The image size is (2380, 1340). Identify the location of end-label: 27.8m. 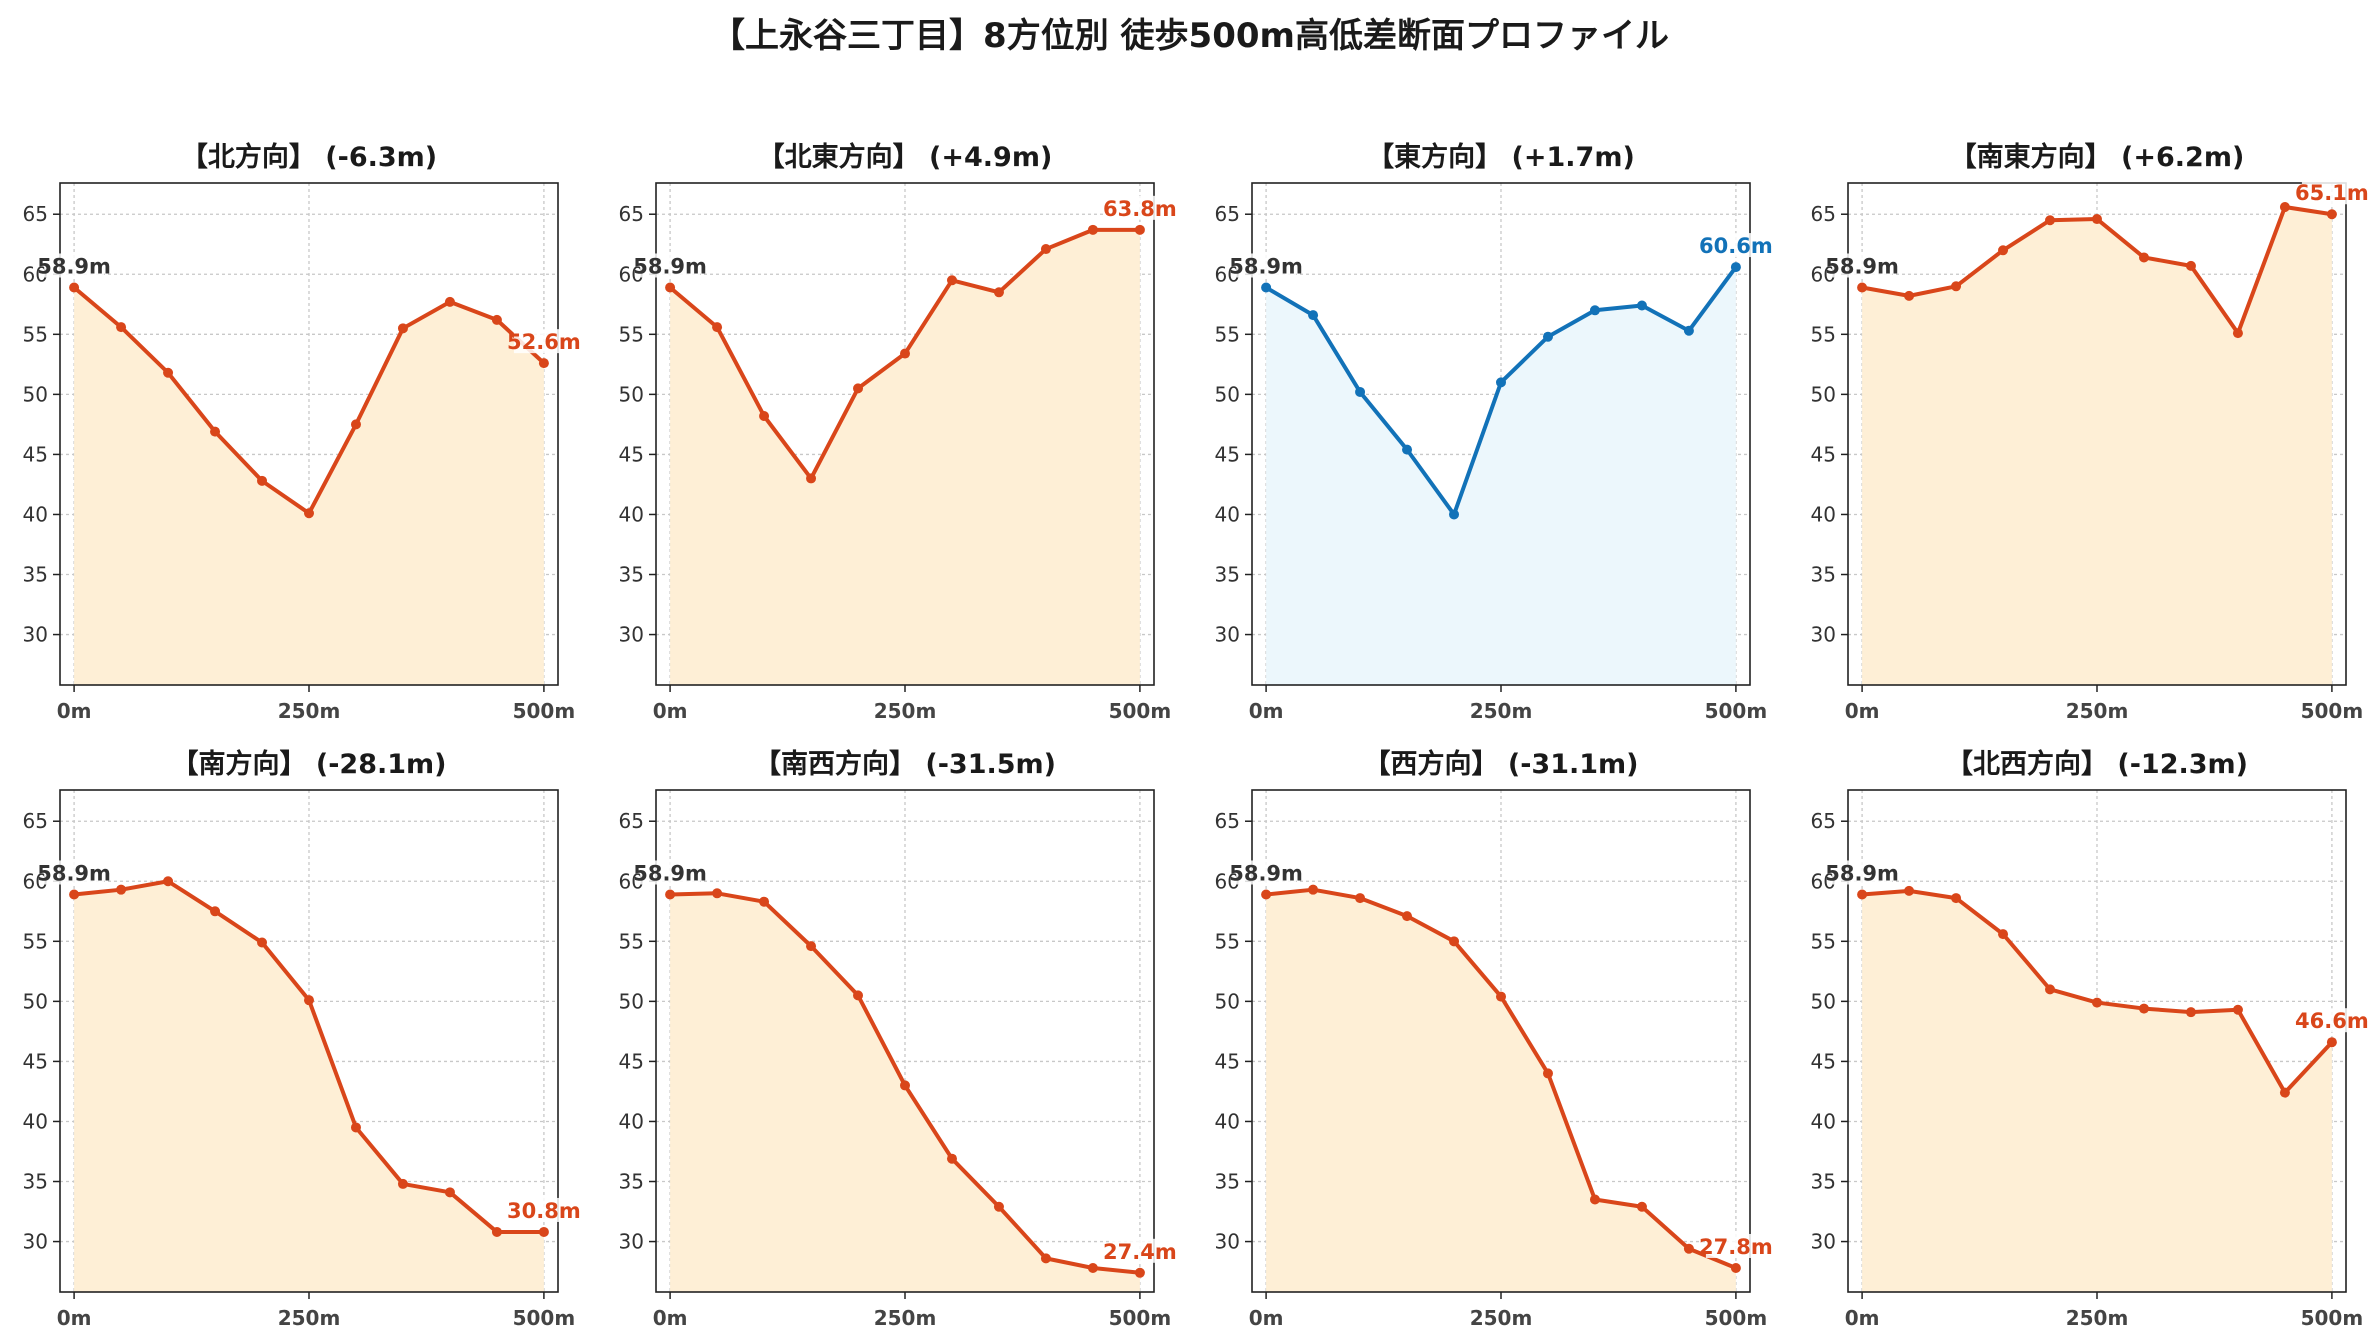
(1736, 1247).